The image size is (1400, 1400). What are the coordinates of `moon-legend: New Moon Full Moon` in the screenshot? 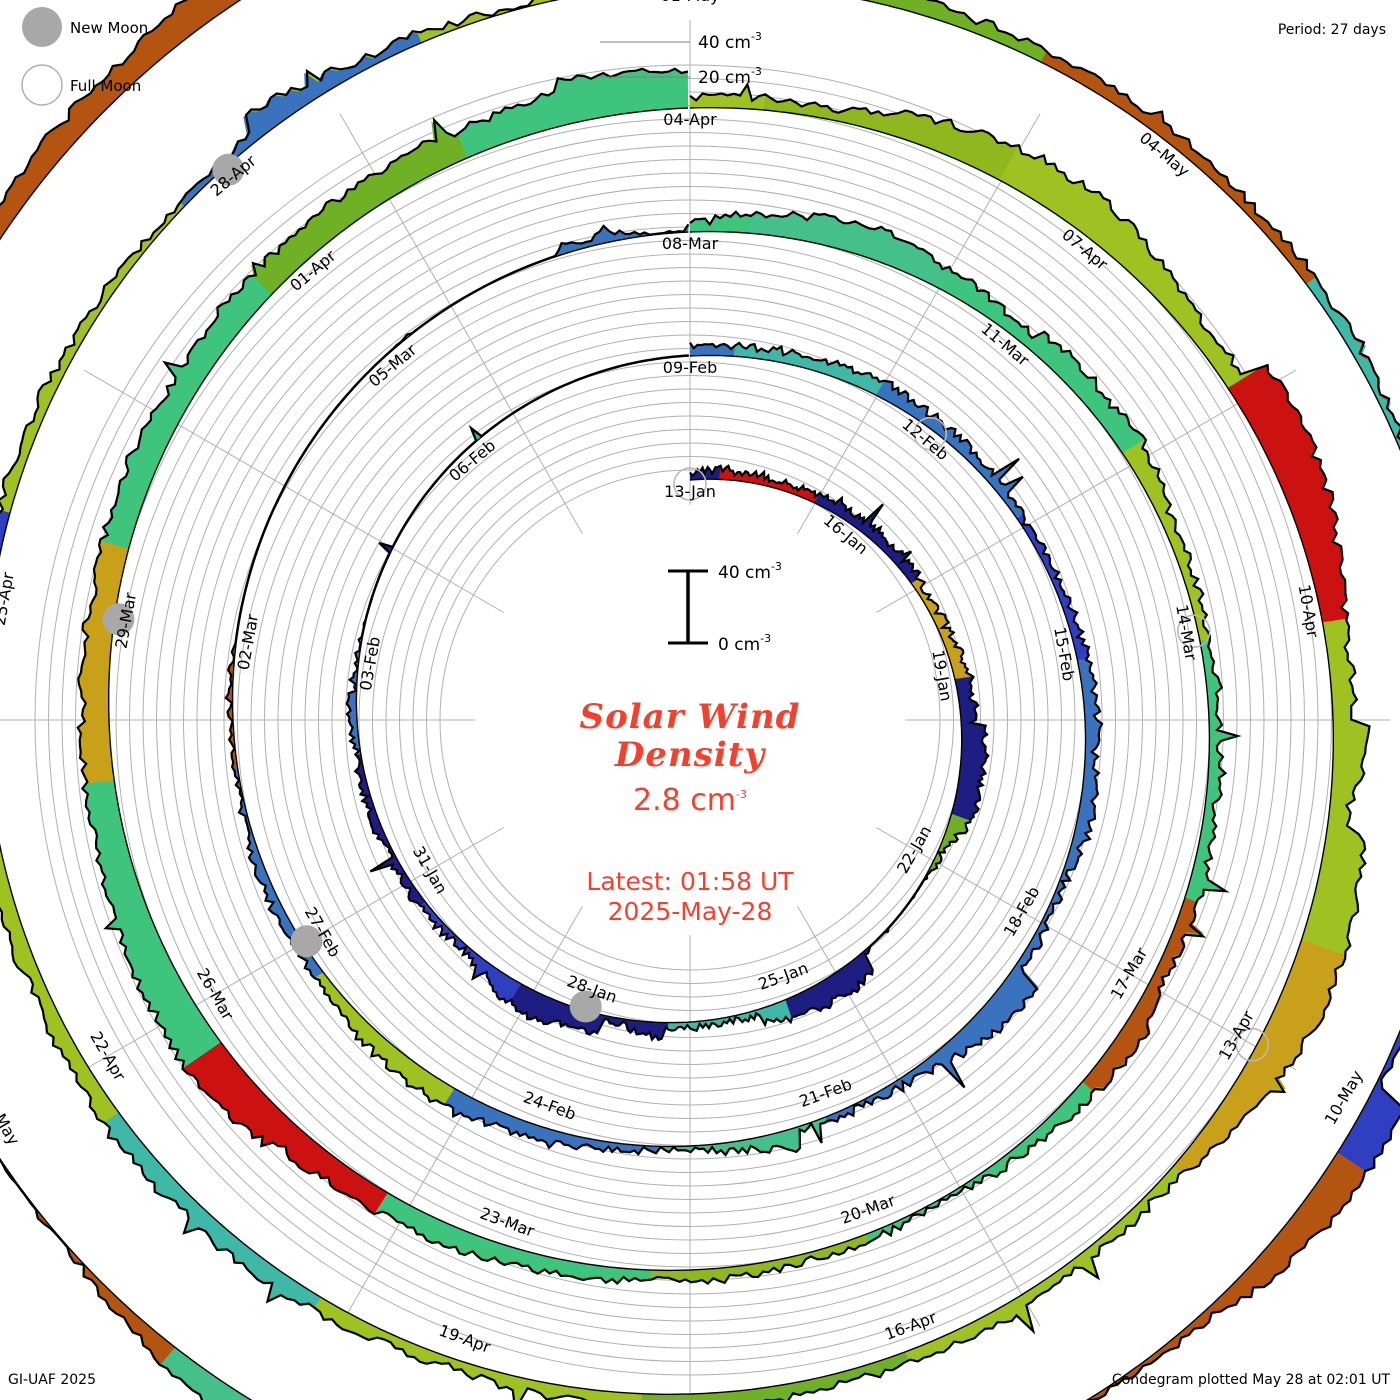 It's located at (84, 56).